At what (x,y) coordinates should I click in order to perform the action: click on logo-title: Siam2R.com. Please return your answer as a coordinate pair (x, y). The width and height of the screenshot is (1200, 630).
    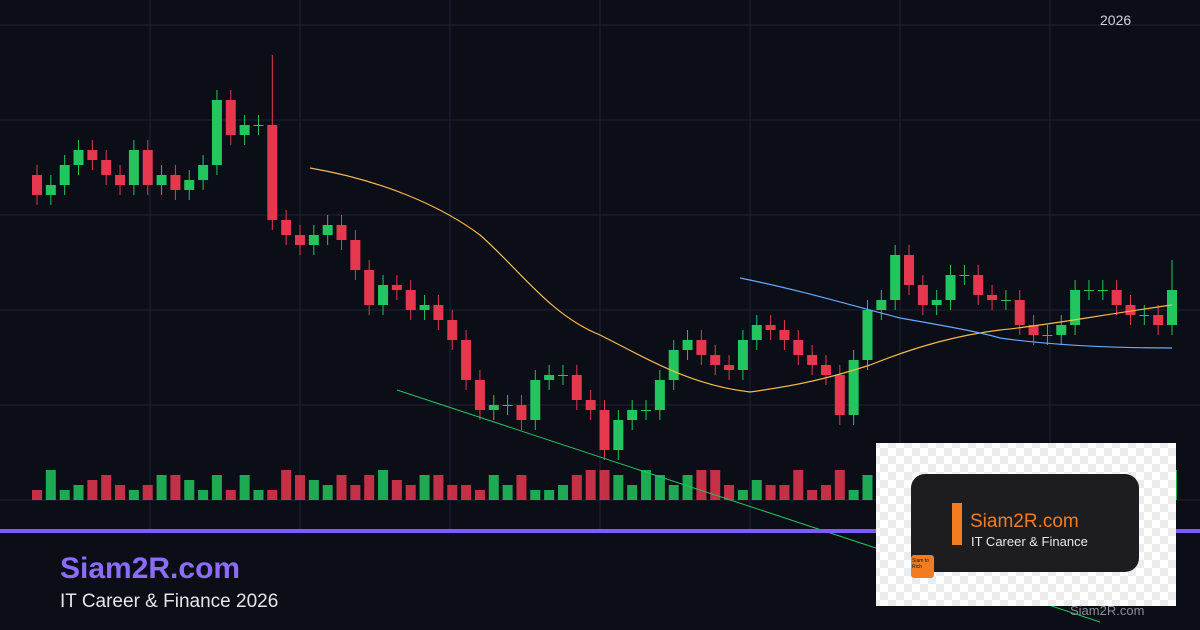
    Looking at the image, I should click on (1024, 521).